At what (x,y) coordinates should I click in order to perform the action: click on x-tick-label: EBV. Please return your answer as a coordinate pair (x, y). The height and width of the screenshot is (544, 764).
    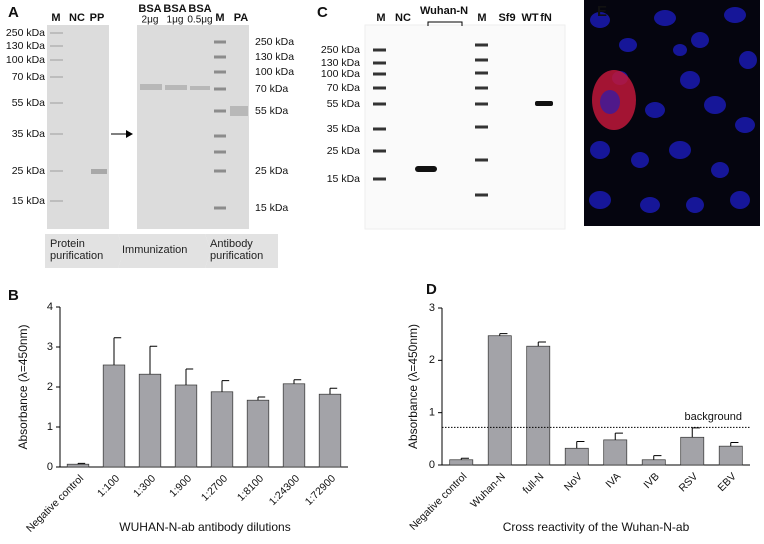
    Looking at the image, I should click on (726, 482).